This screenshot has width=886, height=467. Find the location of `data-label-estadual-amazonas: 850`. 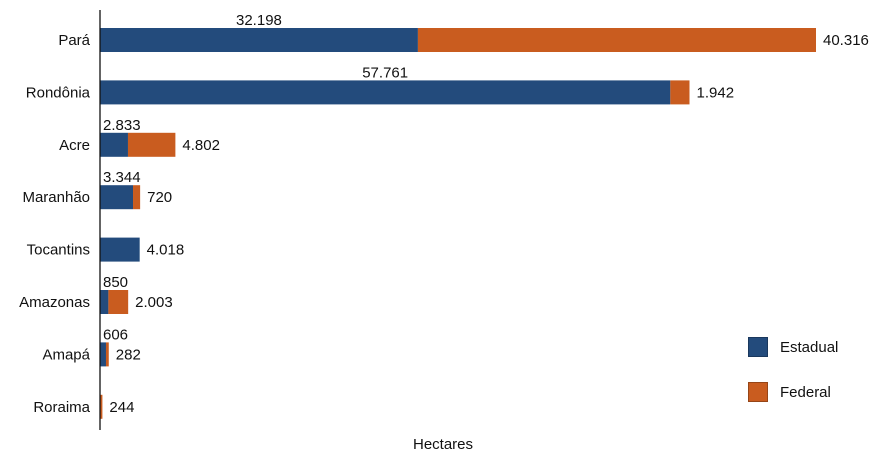

data-label-estadual-amazonas: 850 is located at coordinates (115, 282).